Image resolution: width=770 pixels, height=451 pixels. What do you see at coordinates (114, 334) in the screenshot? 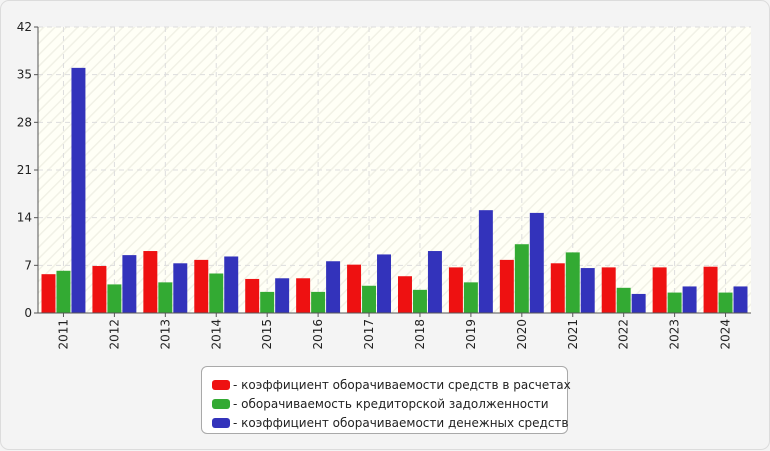
I see `x-tick-label: 2012` at bounding box center [114, 334].